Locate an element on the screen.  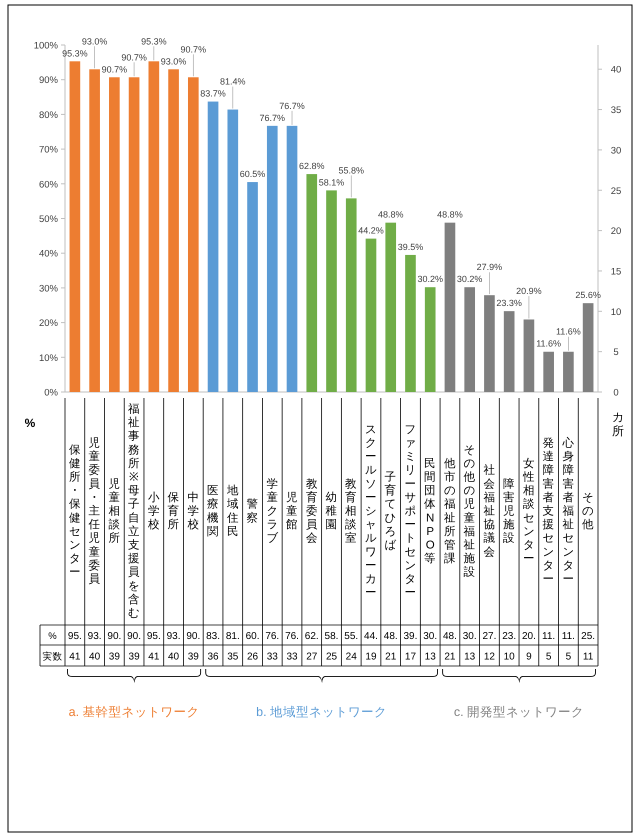
text: 93. is located at coordinates (95, 636).